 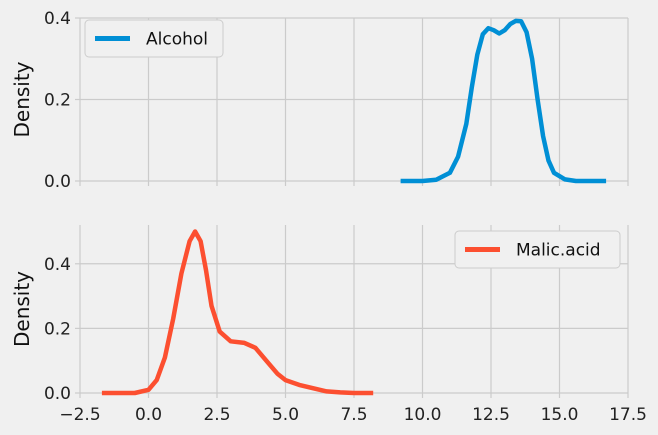 What do you see at coordinates (353, 415) in the screenshot?
I see `x-tick-label: 7.5` at bounding box center [353, 415].